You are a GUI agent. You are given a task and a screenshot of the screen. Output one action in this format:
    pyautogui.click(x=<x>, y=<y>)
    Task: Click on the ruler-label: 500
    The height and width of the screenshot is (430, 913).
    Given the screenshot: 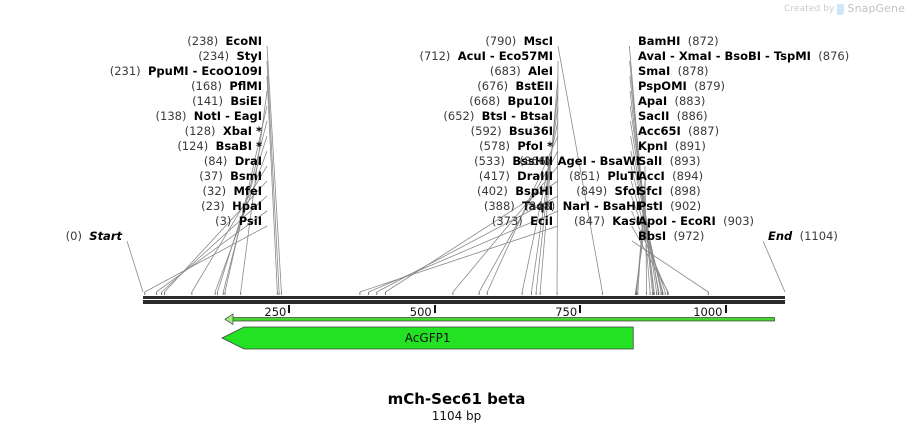 What is the action you would take?
    pyautogui.click(x=420, y=312)
    